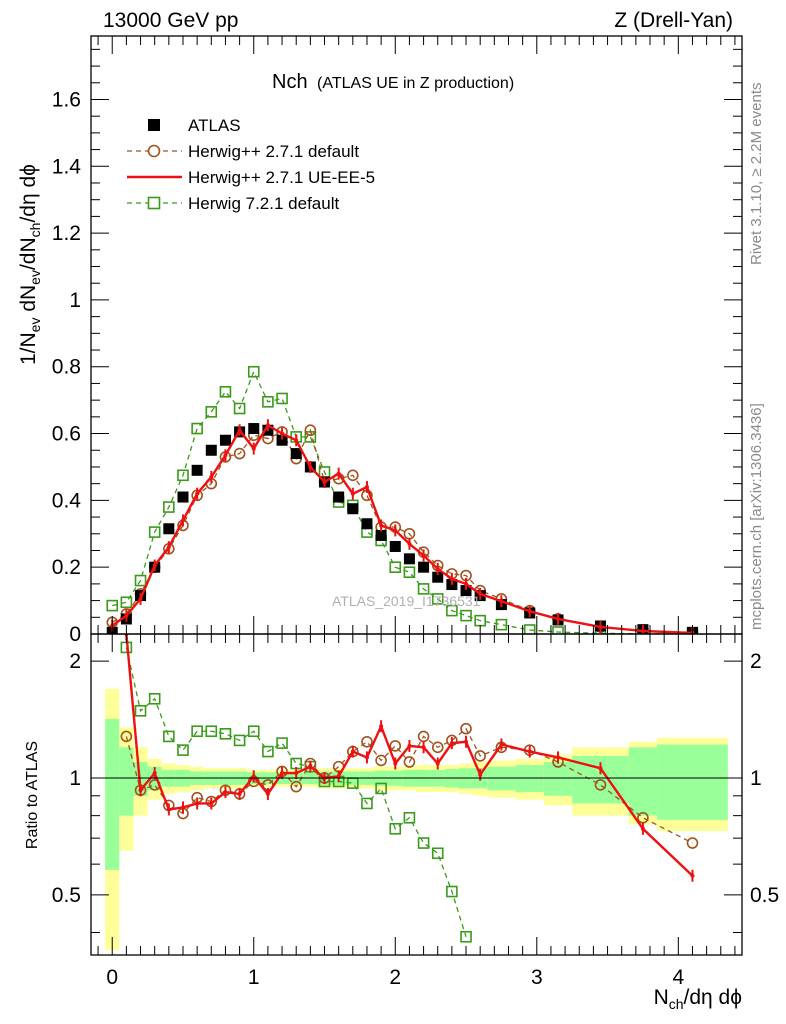  Describe the element at coordinates (112, 977) in the screenshot. I see `x-tick-label: 0` at that location.